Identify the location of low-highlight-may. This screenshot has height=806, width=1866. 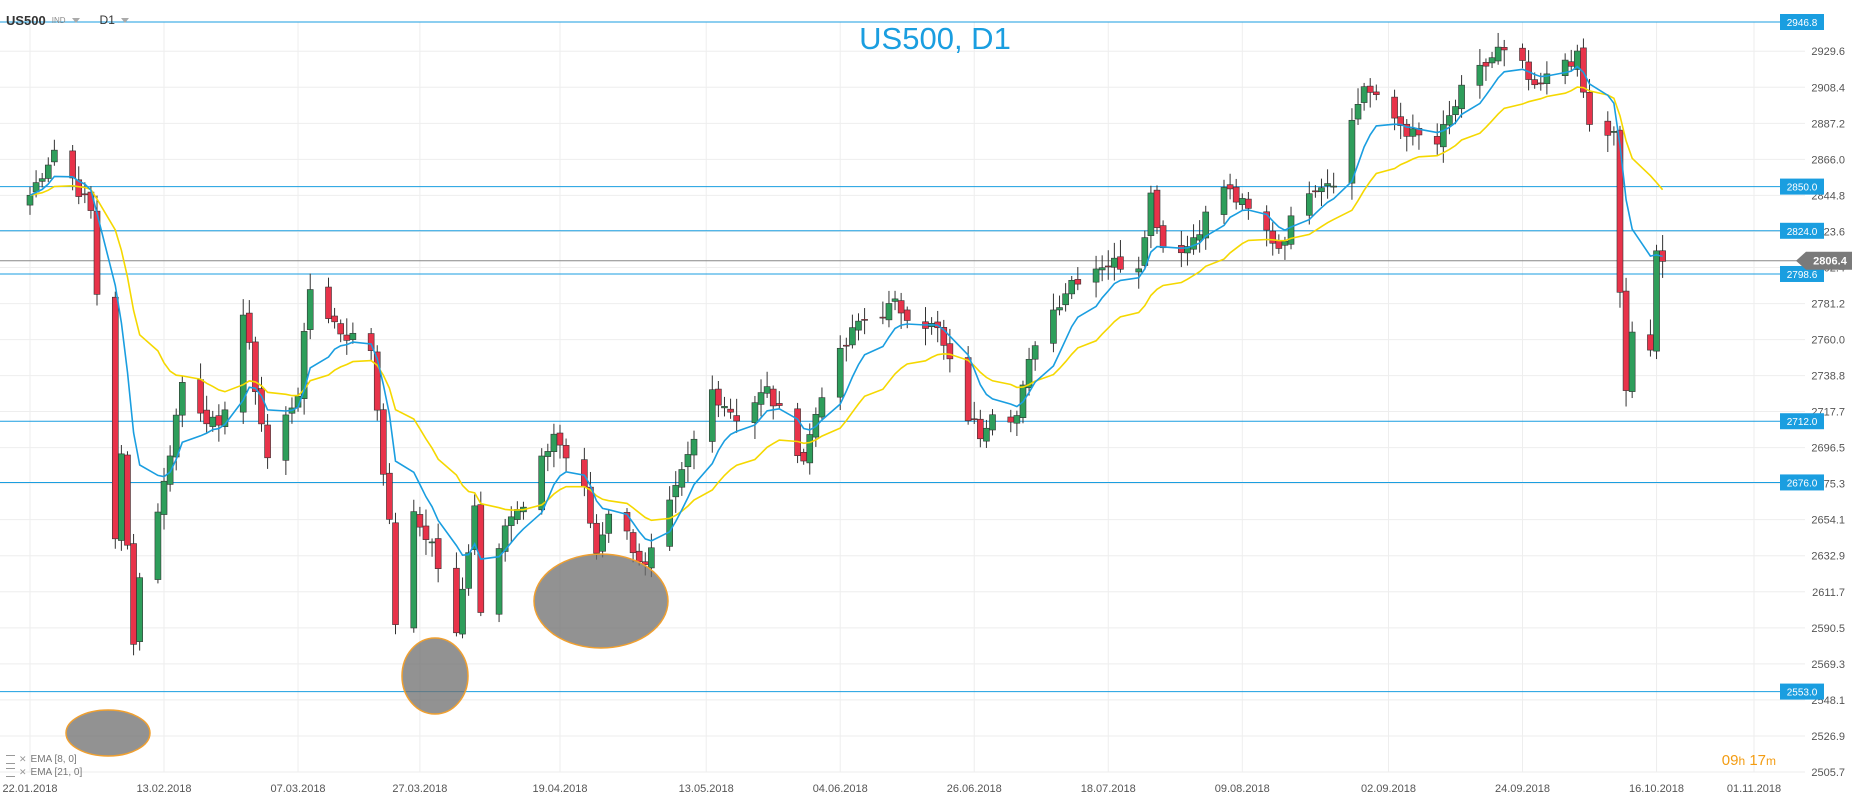
(601, 601).